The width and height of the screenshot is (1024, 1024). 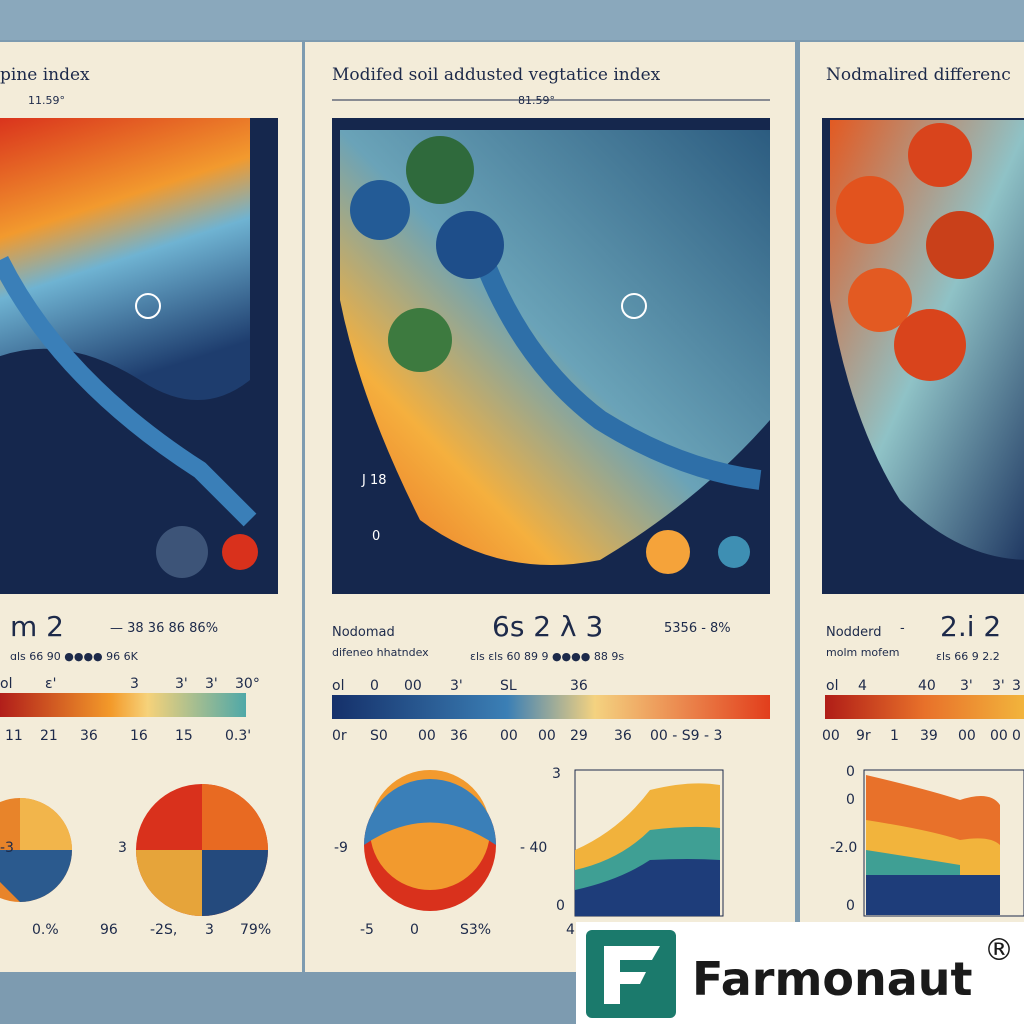 What do you see at coordinates (50, 684) in the screenshot?
I see `scale-top-label: ɛ'` at bounding box center [50, 684].